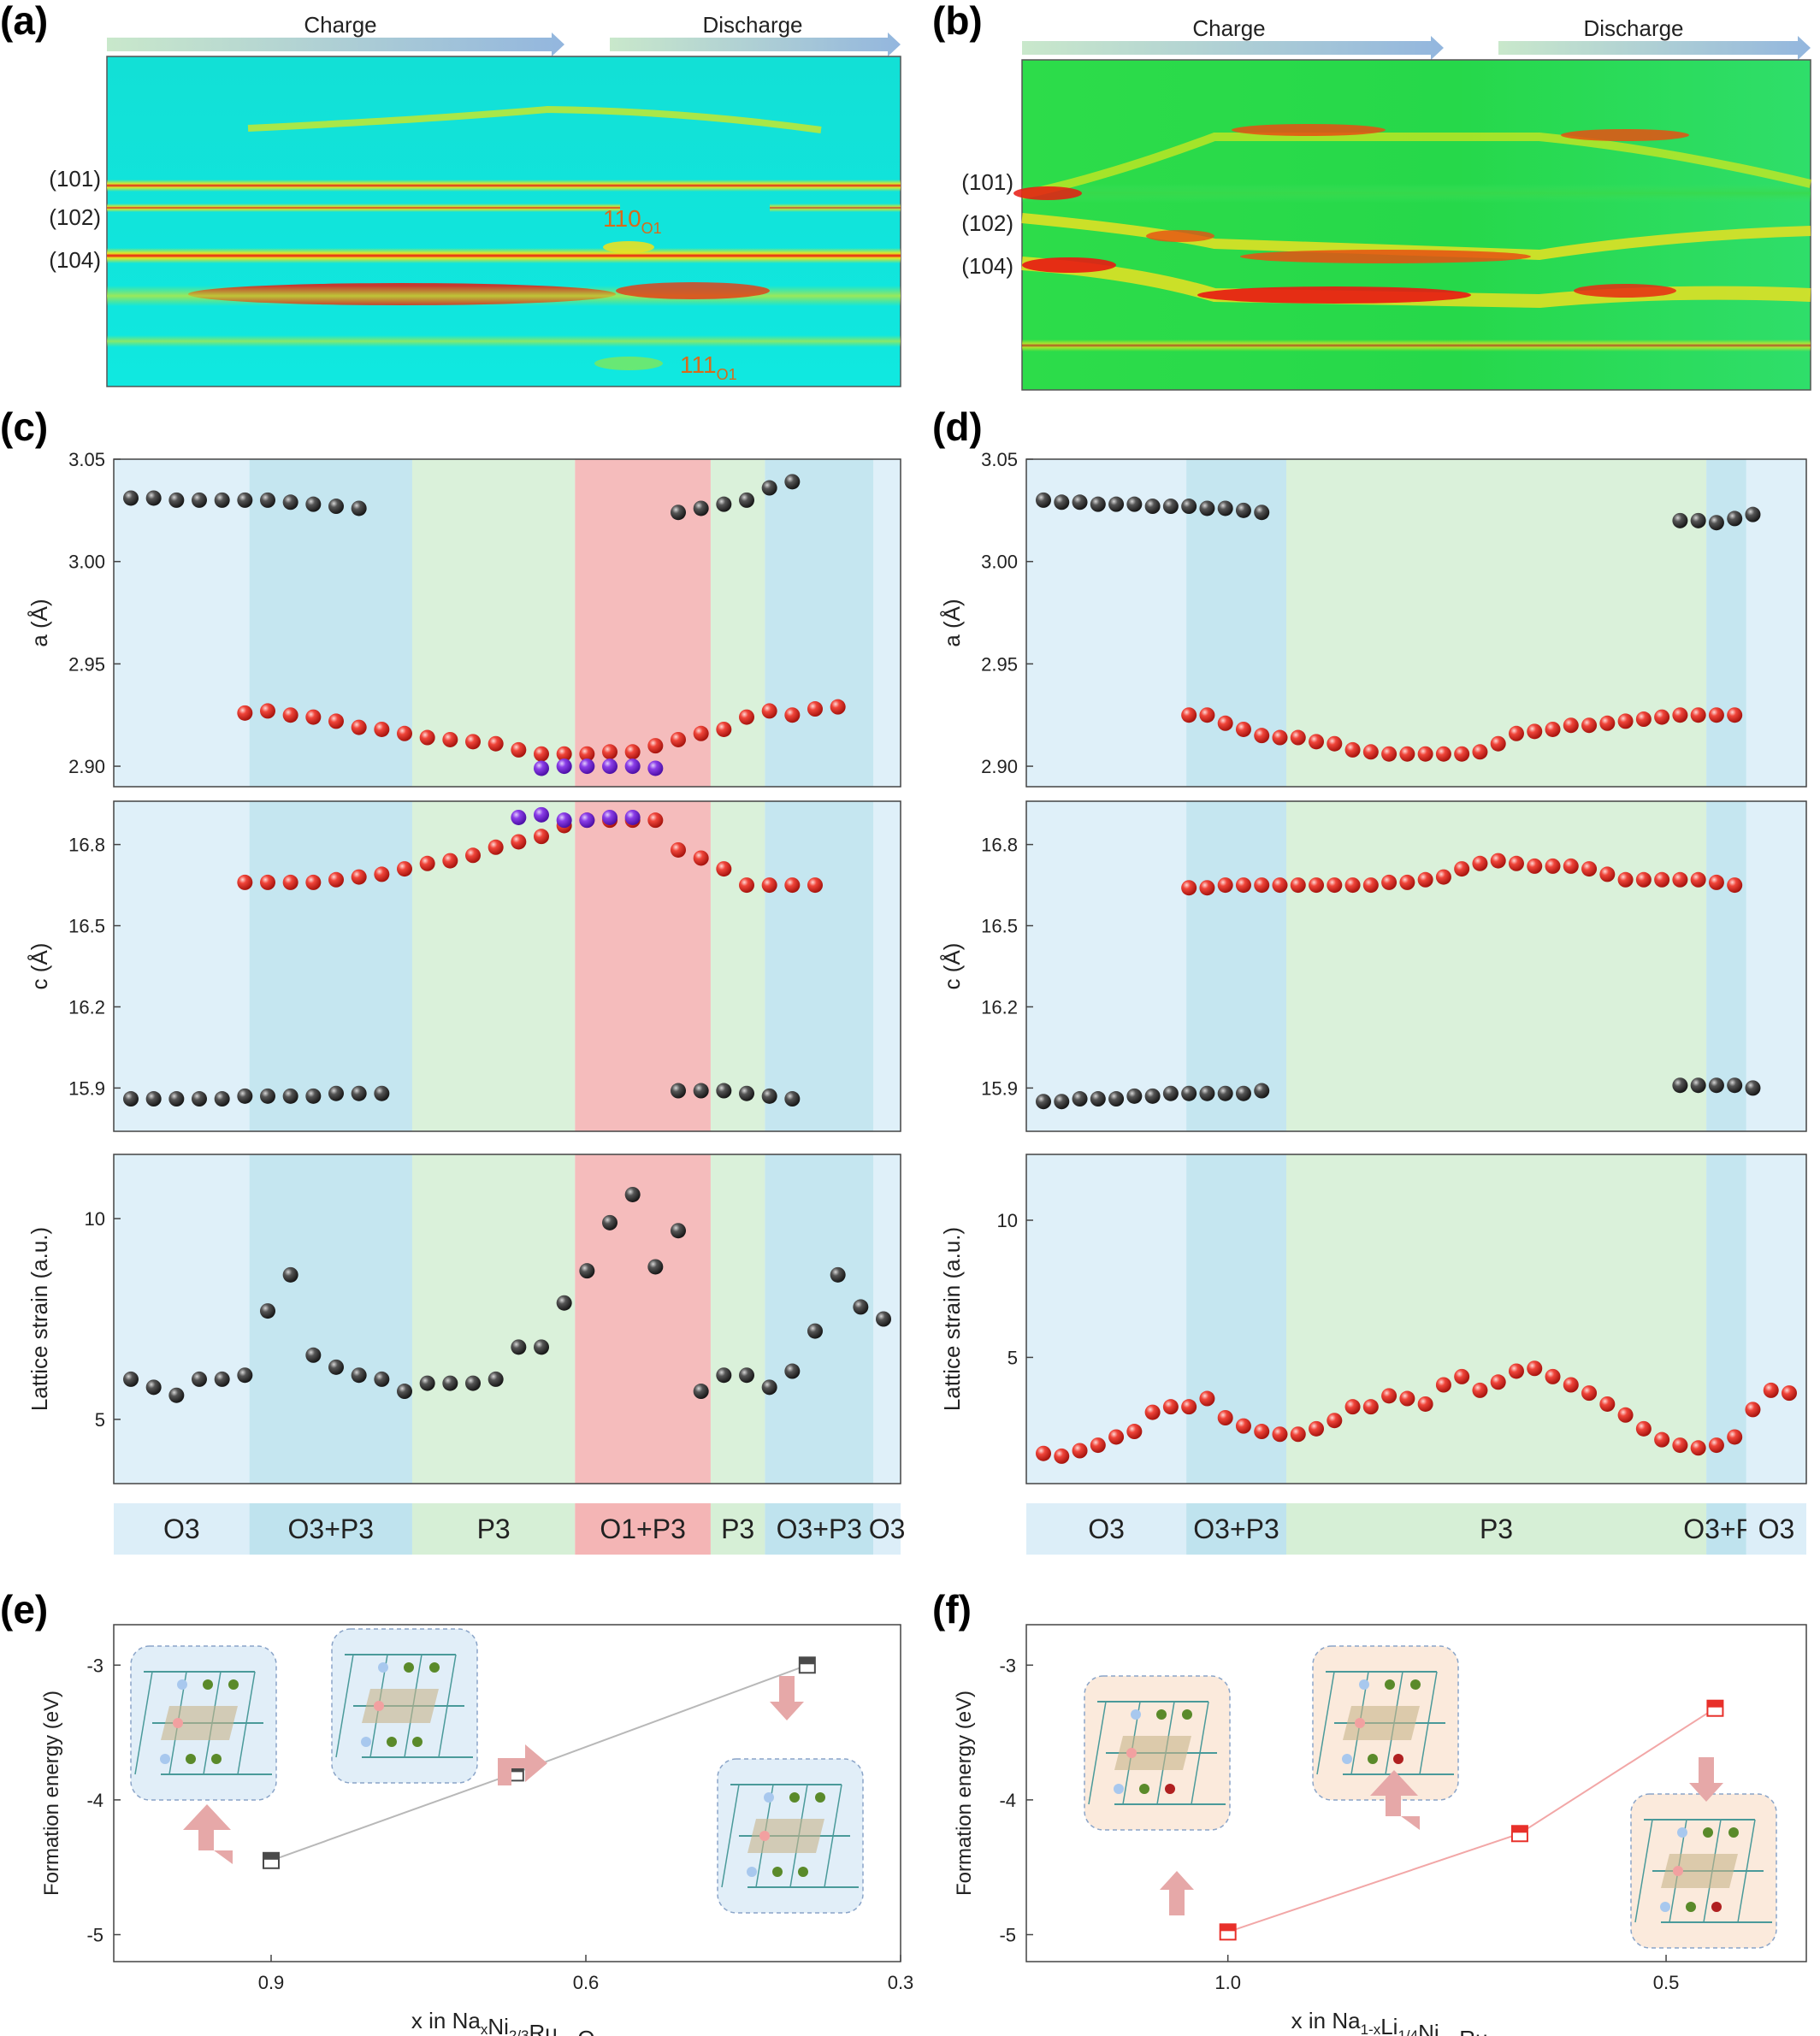  Describe the element at coordinates (756, 44) in the screenshot. I see `discharge-arrow-a` at that location.